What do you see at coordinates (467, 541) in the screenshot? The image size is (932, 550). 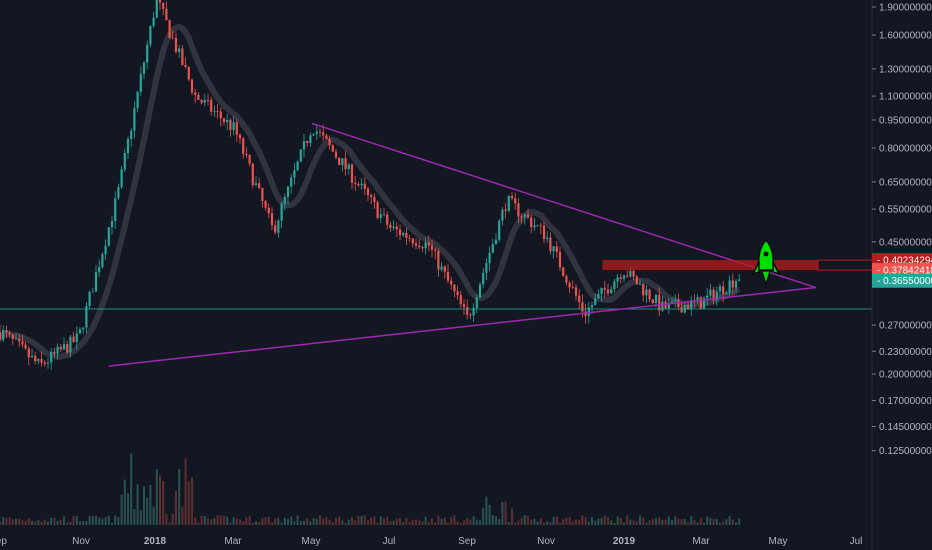 I see `x-tick-label: Sep` at bounding box center [467, 541].